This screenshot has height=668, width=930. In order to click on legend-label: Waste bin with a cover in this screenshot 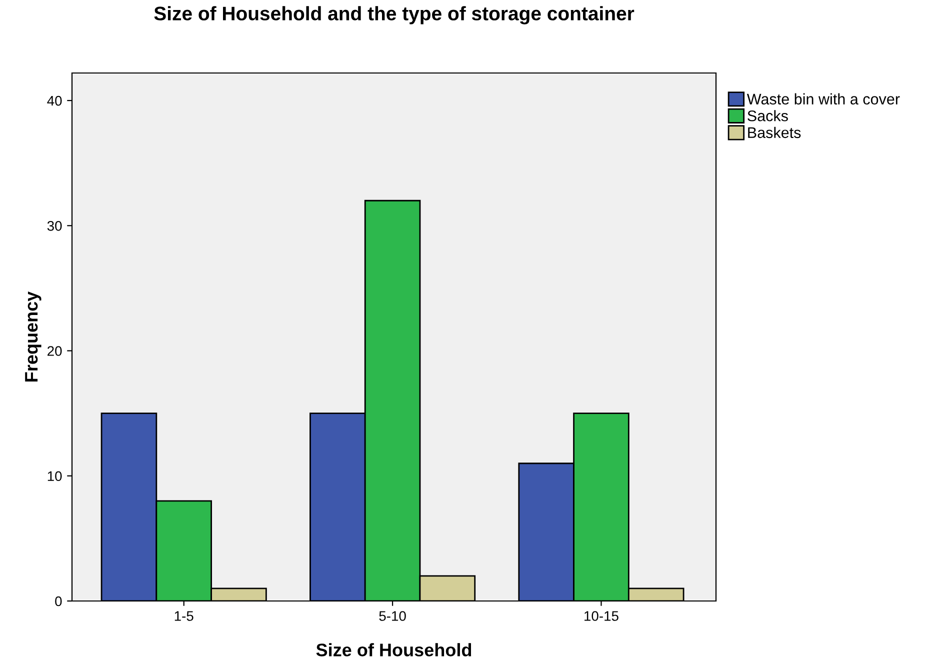, I will do `click(823, 99)`.